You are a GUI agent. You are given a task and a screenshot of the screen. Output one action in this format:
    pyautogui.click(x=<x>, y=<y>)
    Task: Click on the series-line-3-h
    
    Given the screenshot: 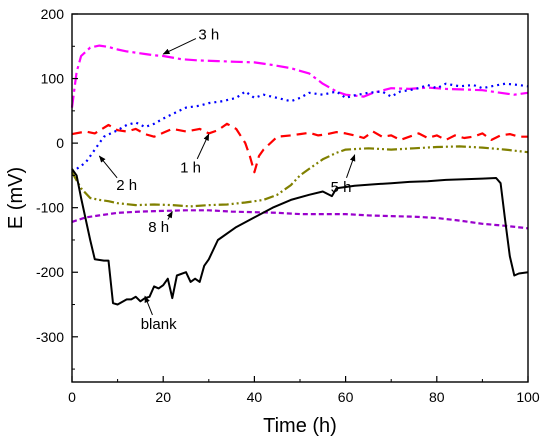 What is the action you would take?
    pyautogui.click(x=299, y=76)
    